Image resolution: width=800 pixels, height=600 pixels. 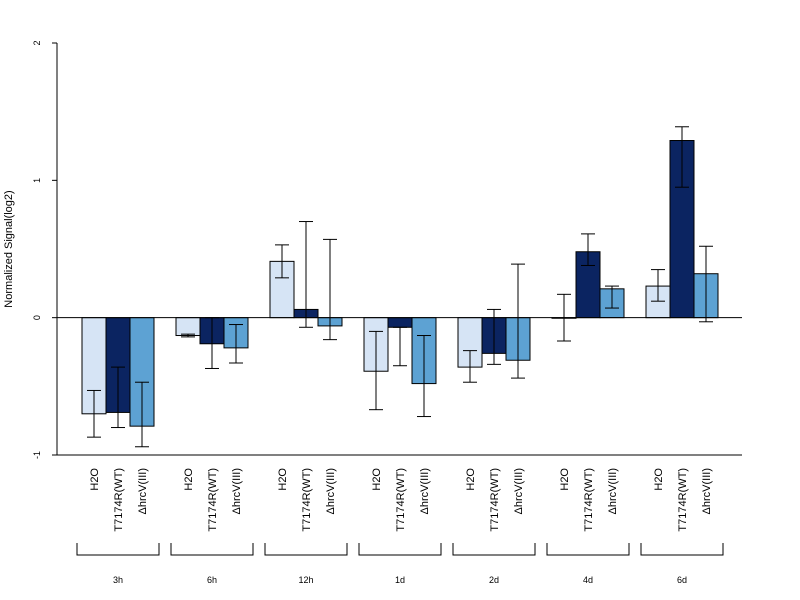 What do you see at coordinates (400, 564) in the screenshot?
I see `group-brackets: 3h 6h 12h 1d 2d 4d 6d` at bounding box center [400, 564].